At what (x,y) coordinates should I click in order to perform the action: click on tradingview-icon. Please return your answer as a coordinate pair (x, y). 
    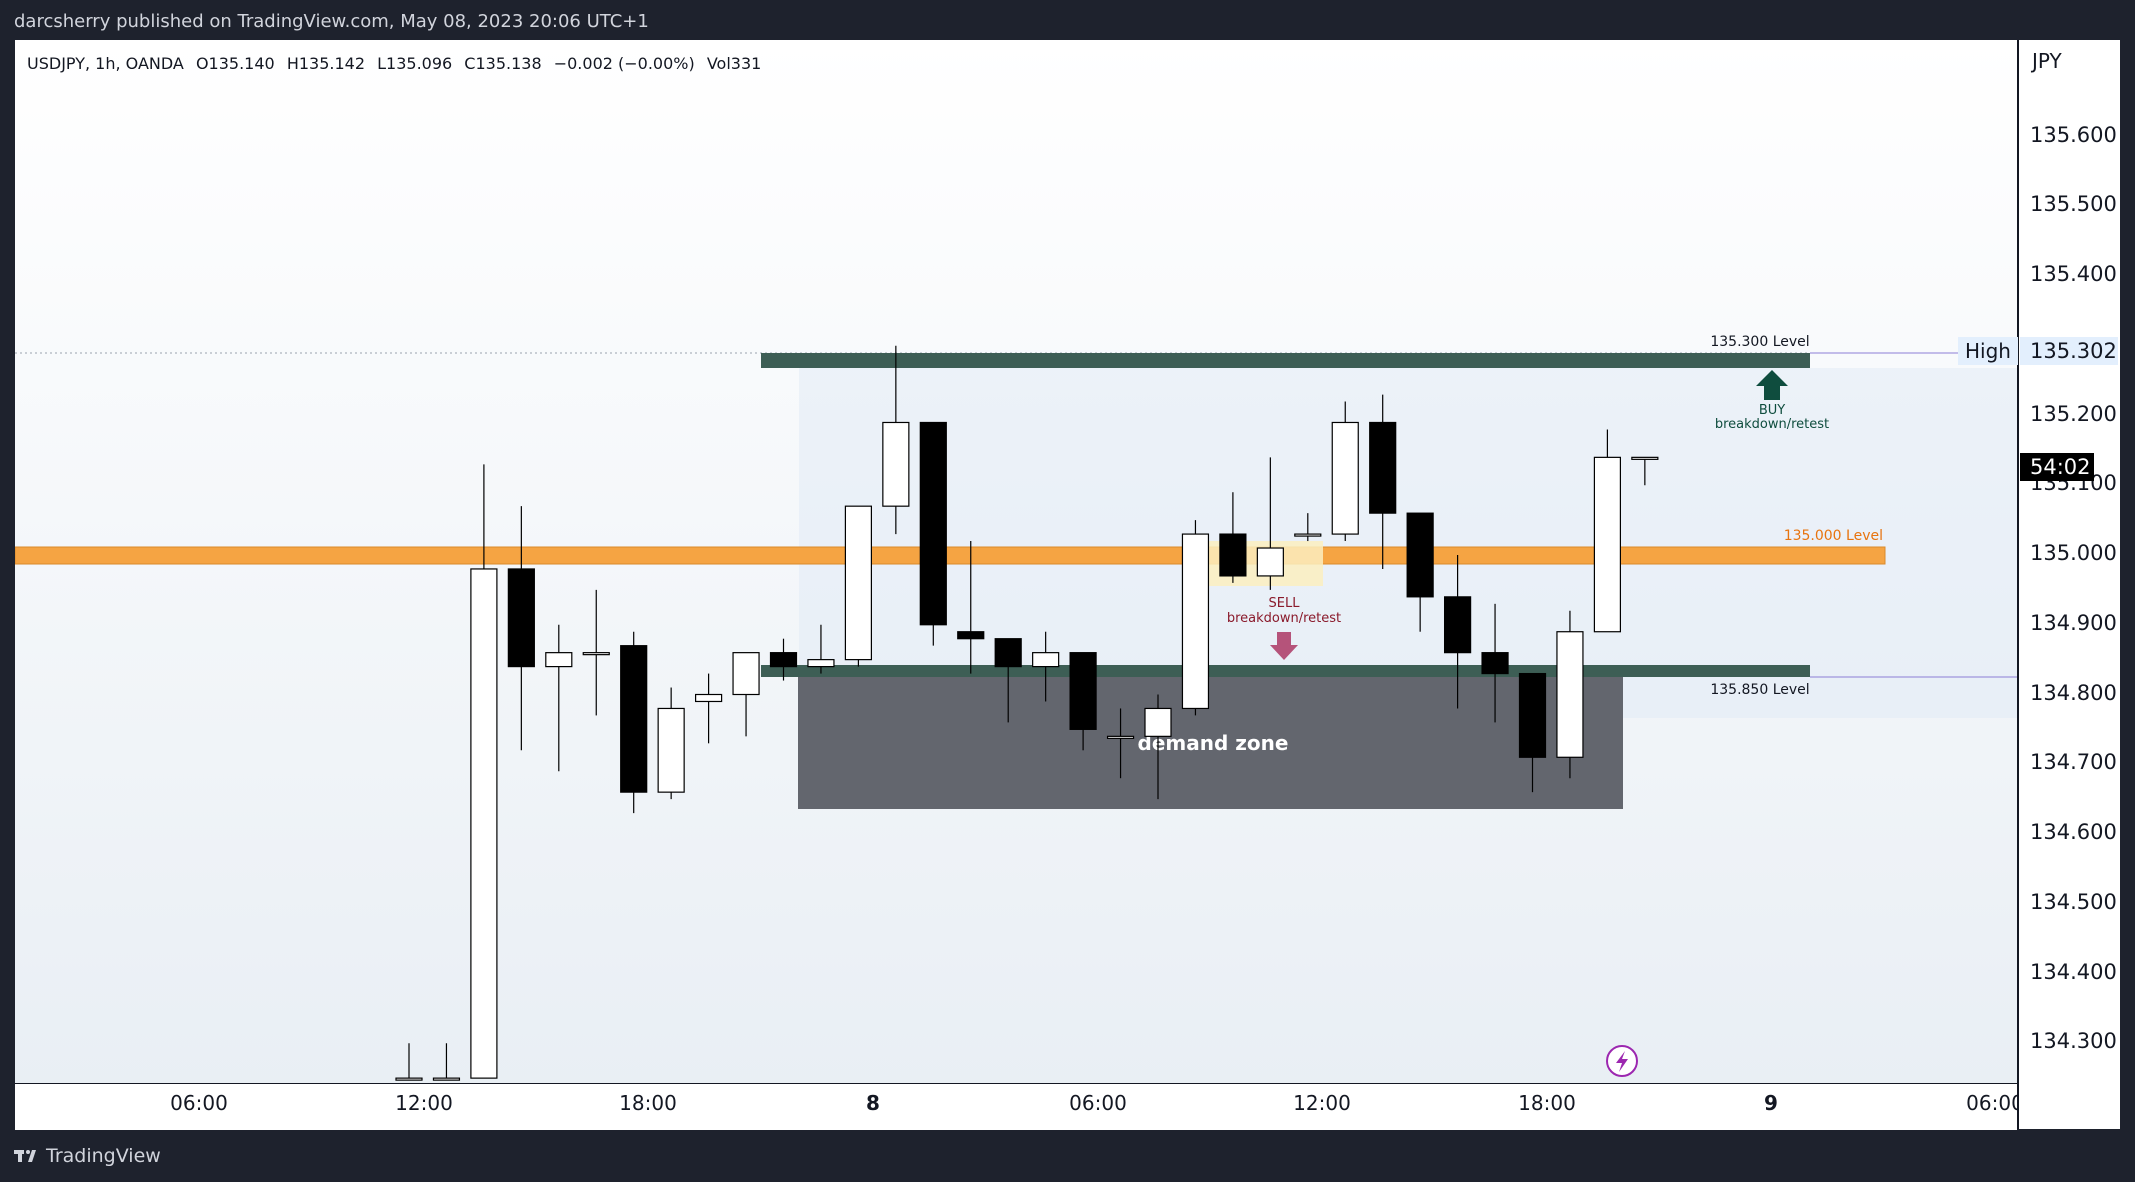
    Looking at the image, I should click on (25, 1156).